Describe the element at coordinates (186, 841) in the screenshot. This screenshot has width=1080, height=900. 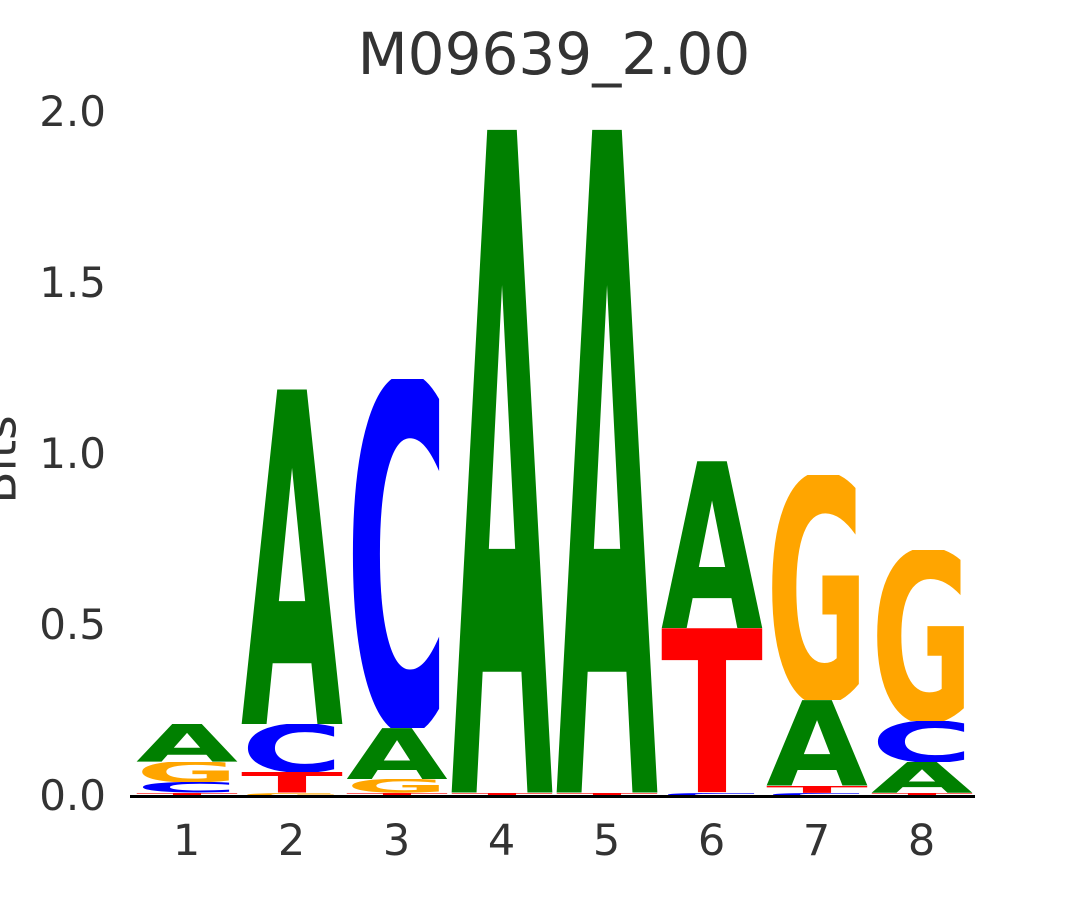
I see `x-tick-label: 1` at that location.